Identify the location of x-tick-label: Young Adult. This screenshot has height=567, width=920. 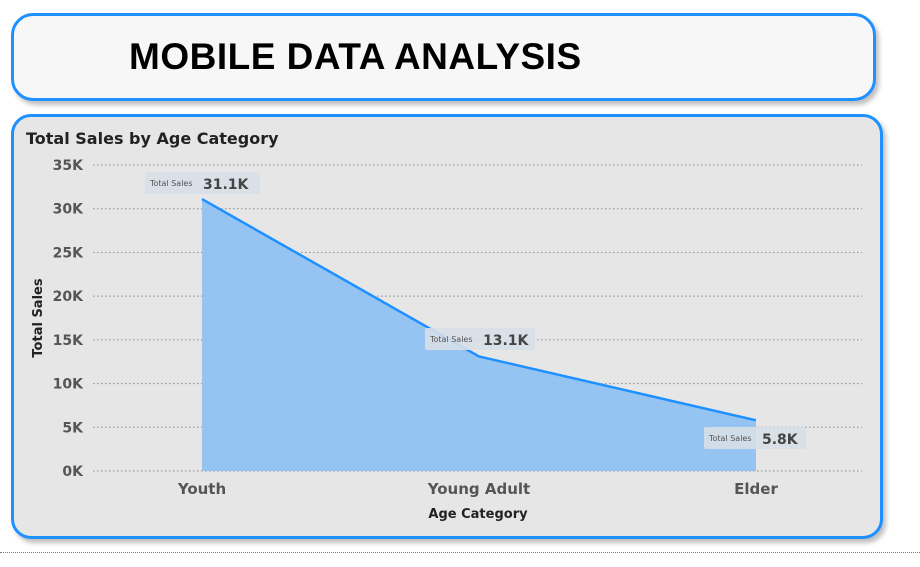
(478, 489).